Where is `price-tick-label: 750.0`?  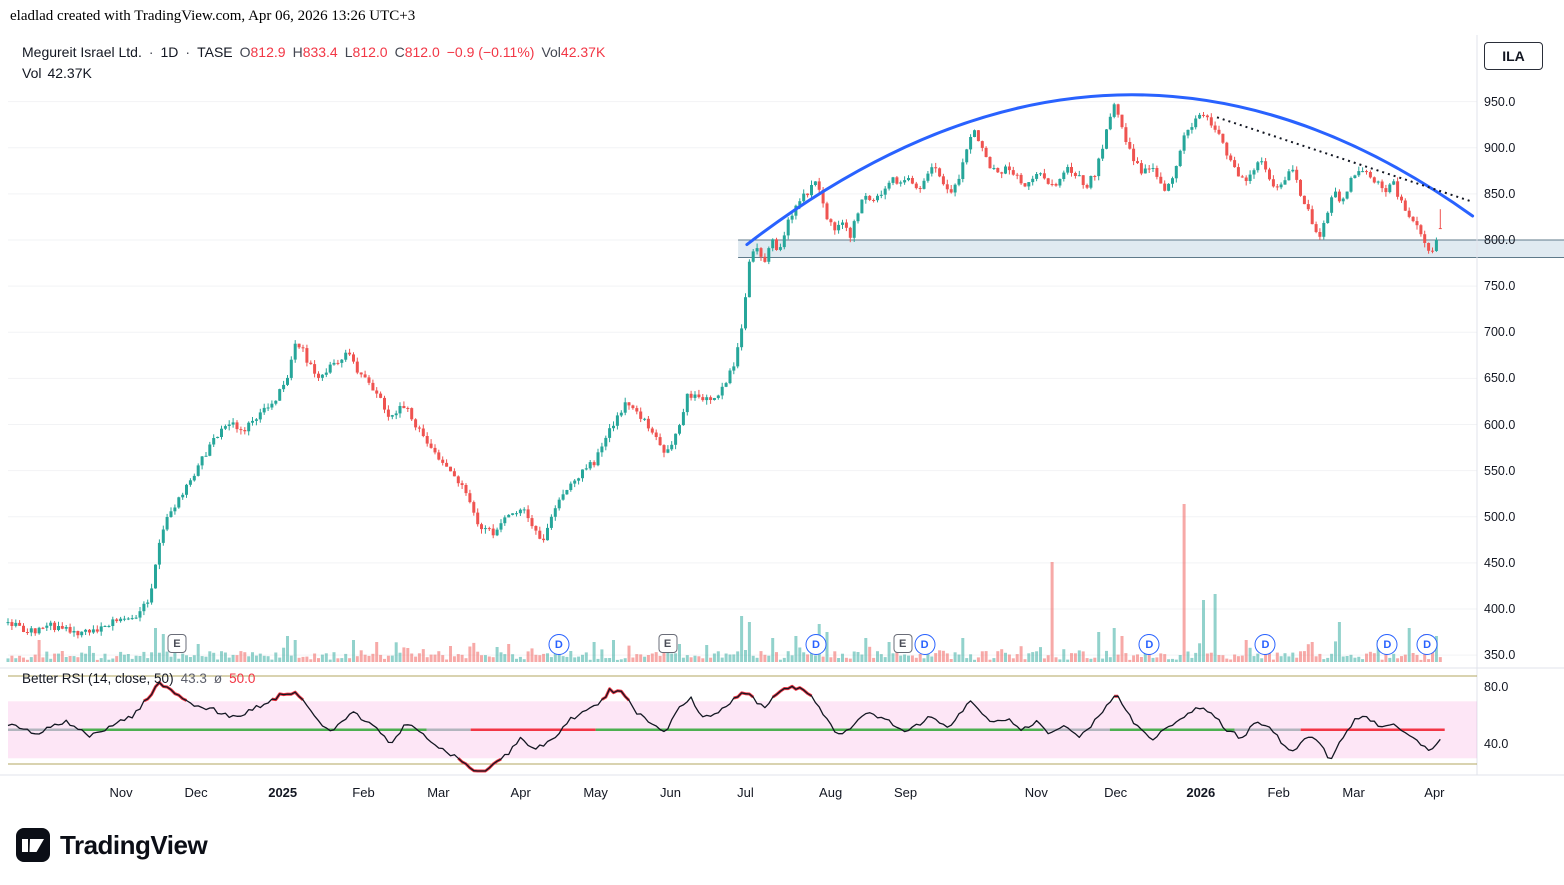 price-tick-label: 750.0 is located at coordinates (1500, 286).